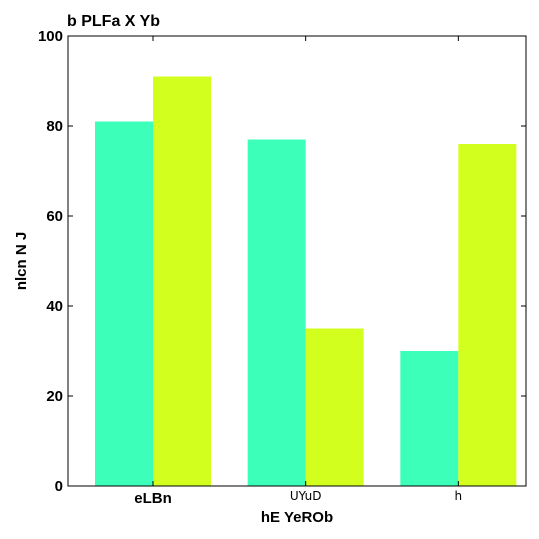 The width and height of the screenshot is (539, 539). What do you see at coordinates (306, 496) in the screenshot?
I see `x-tick-label: UYuD` at bounding box center [306, 496].